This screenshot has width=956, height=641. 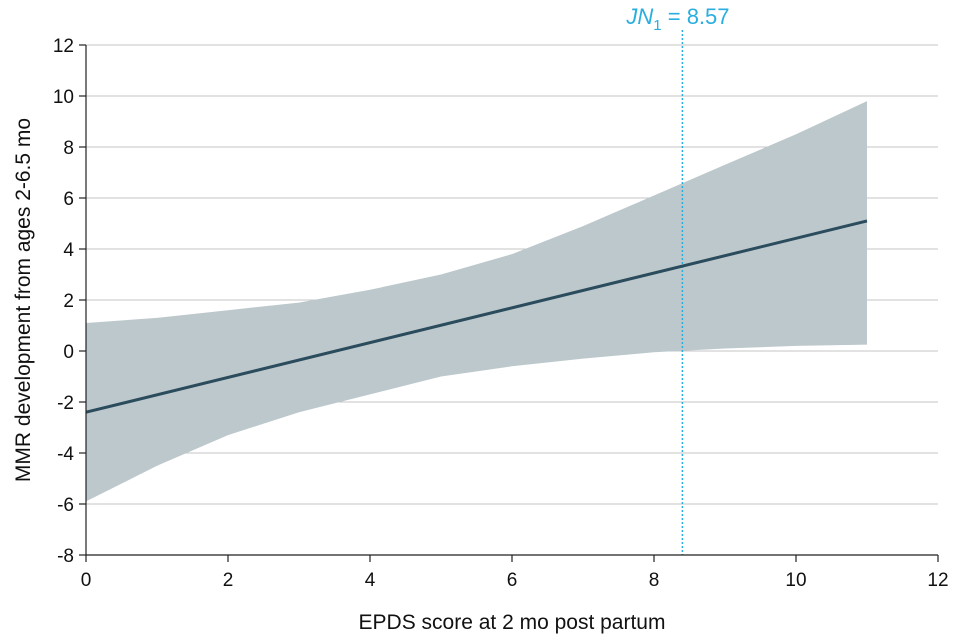 What do you see at coordinates (696, 16) in the screenshot?
I see `jn-label-value: = 8.57` at bounding box center [696, 16].